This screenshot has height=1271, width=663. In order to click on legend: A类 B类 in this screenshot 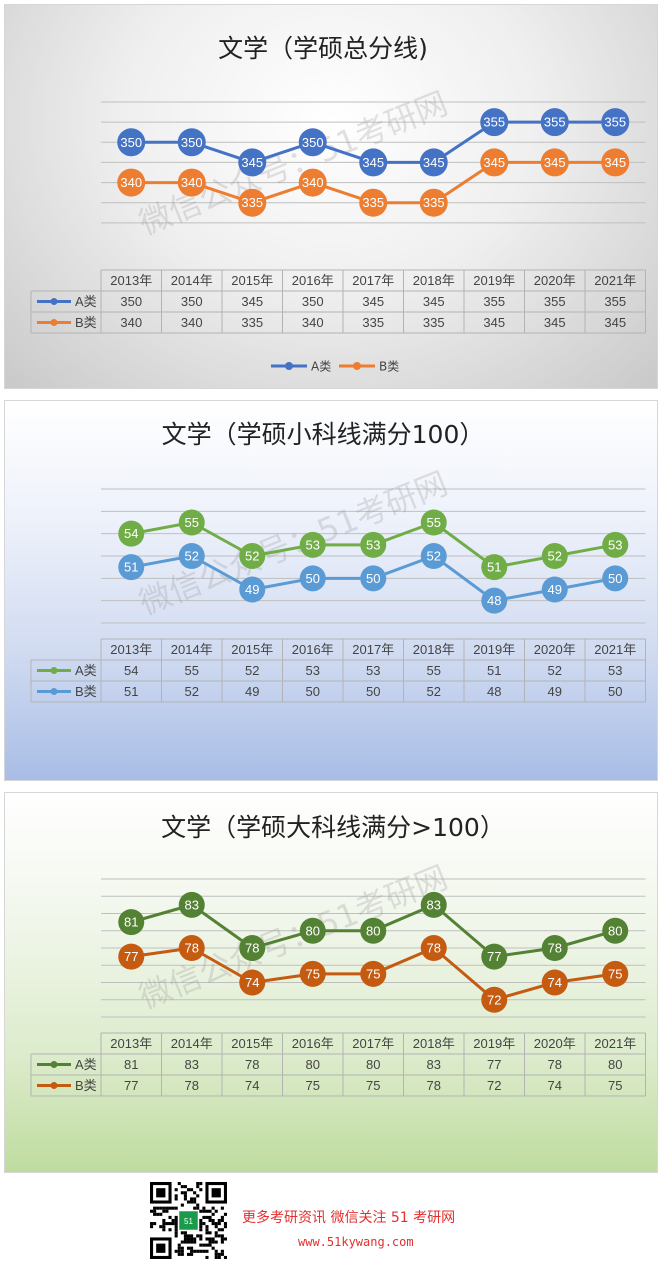, I will do `click(335, 367)`.